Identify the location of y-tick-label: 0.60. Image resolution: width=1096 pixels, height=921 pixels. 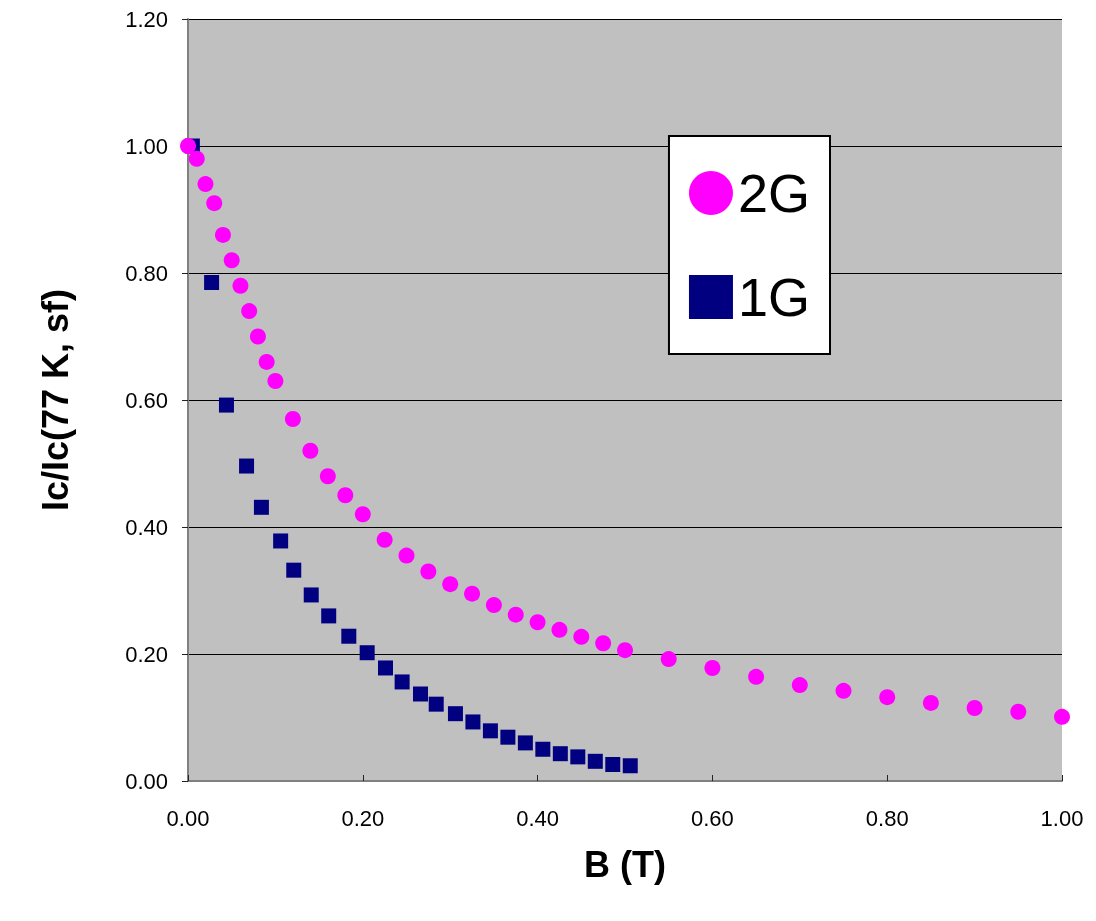
(146, 400).